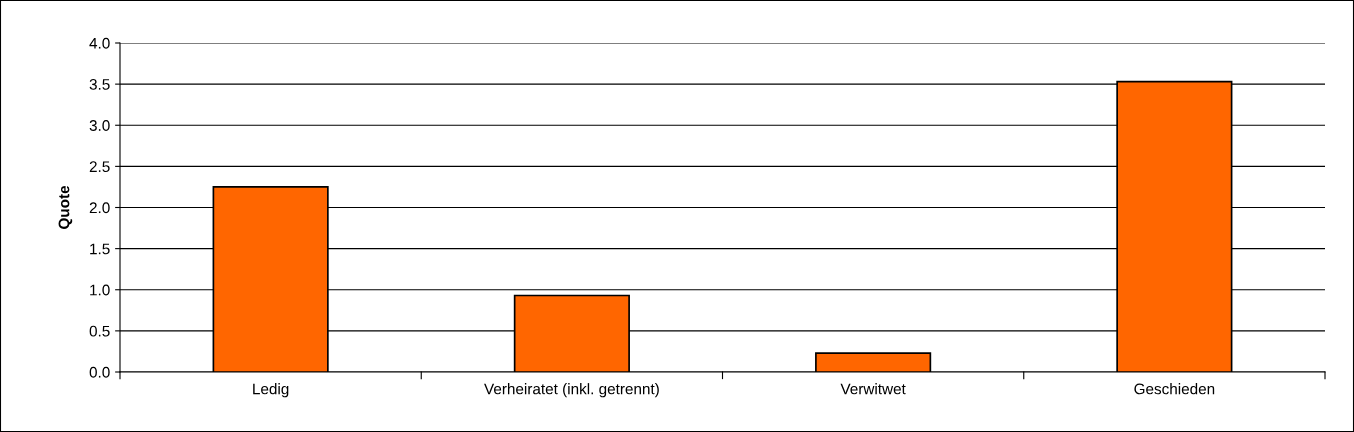 This screenshot has width=1354, height=432. What do you see at coordinates (873, 389) in the screenshot?
I see `x-tick-label: Verwitwet` at bounding box center [873, 389].